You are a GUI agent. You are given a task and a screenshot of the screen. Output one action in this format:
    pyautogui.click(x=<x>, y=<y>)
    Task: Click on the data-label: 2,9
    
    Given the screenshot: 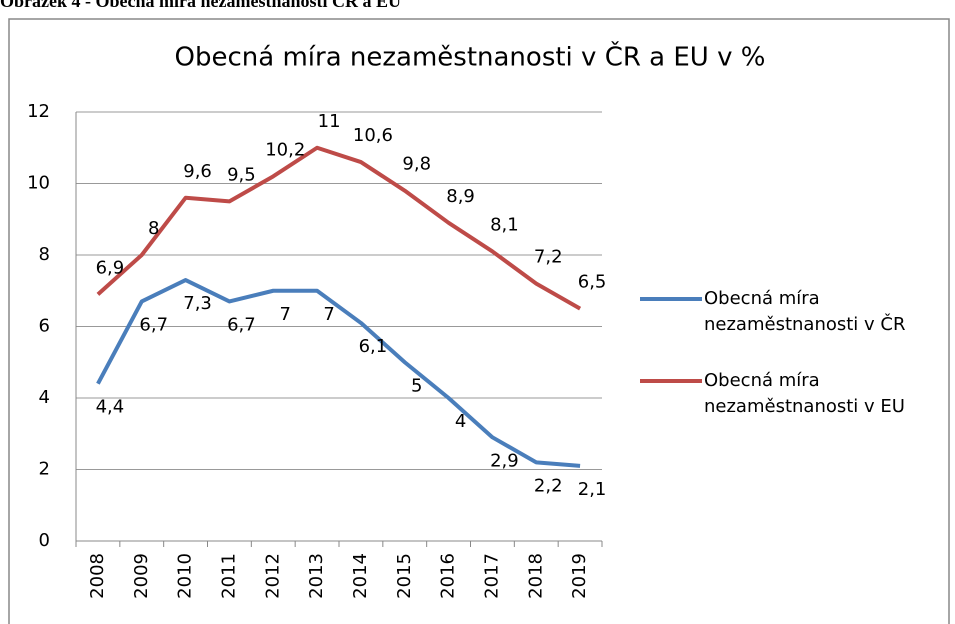 What is the action you would take?
    pyautogui.click(x=504, y=460)
    